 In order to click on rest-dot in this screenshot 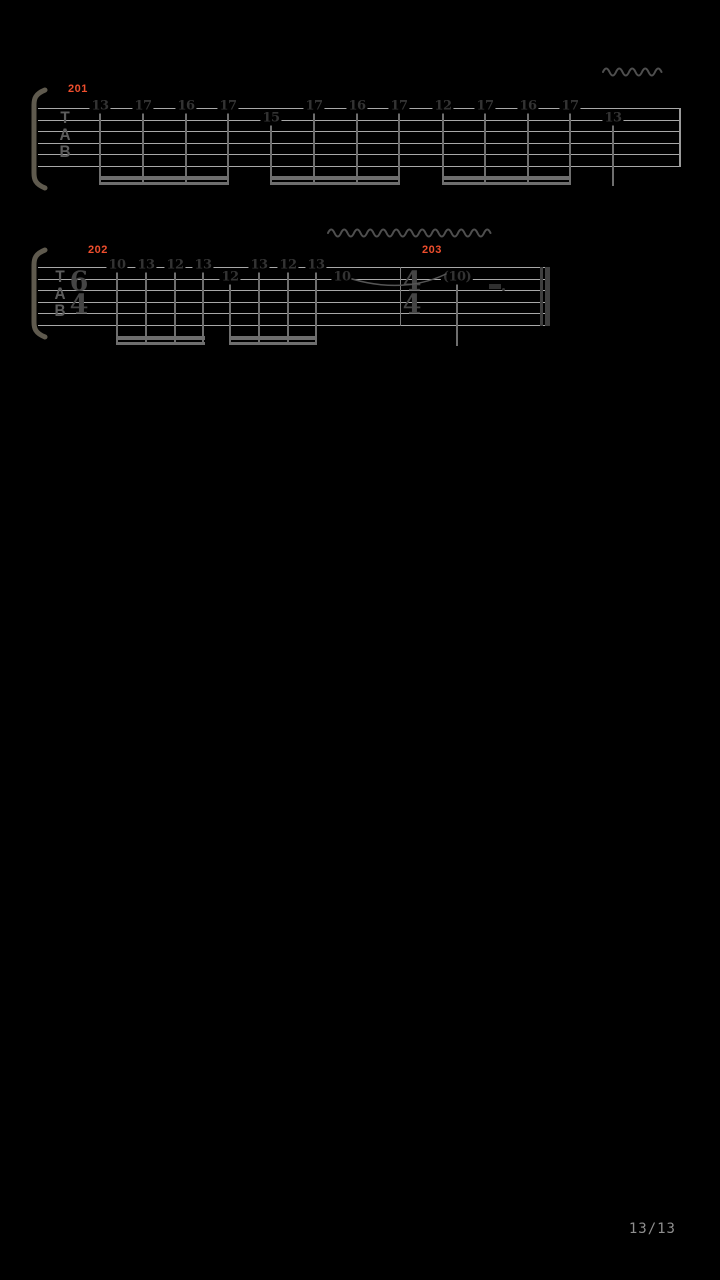, I will do `click(503, 289)`.